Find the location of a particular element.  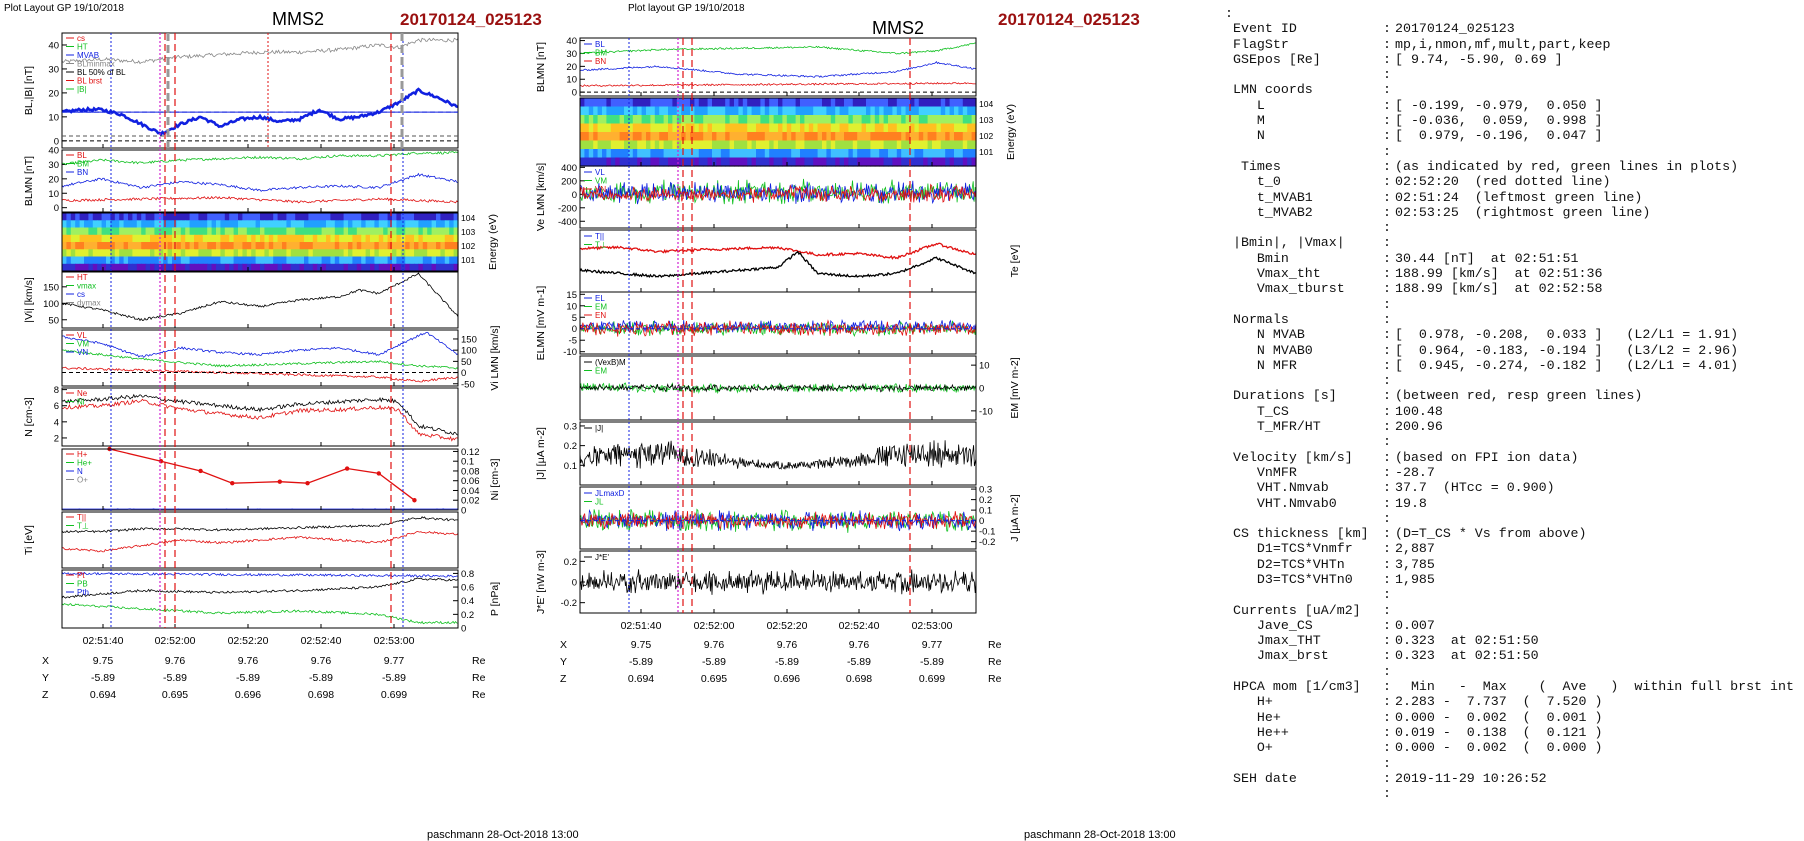

summary-key: Normals is located at coordinates (1260, 319).